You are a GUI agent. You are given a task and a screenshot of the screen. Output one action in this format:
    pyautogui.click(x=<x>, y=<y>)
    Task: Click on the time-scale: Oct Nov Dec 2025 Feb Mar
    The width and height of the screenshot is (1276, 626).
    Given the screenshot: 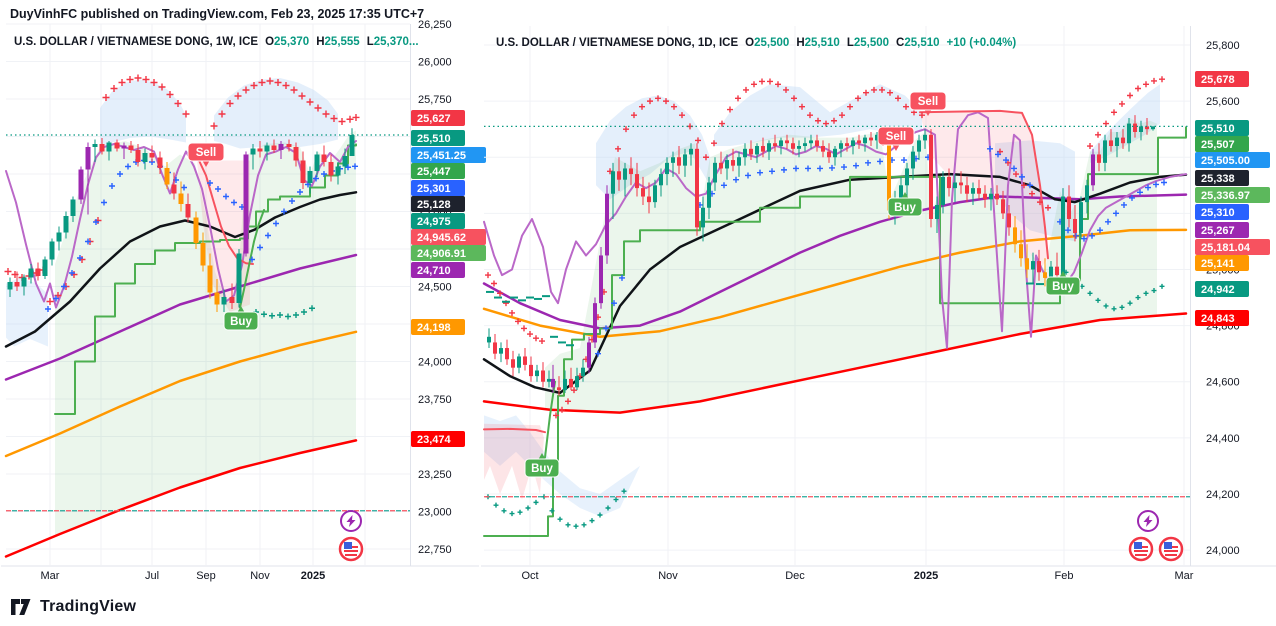 What is the action you would take?
    pyautogui.click(x=857, y=576)
    